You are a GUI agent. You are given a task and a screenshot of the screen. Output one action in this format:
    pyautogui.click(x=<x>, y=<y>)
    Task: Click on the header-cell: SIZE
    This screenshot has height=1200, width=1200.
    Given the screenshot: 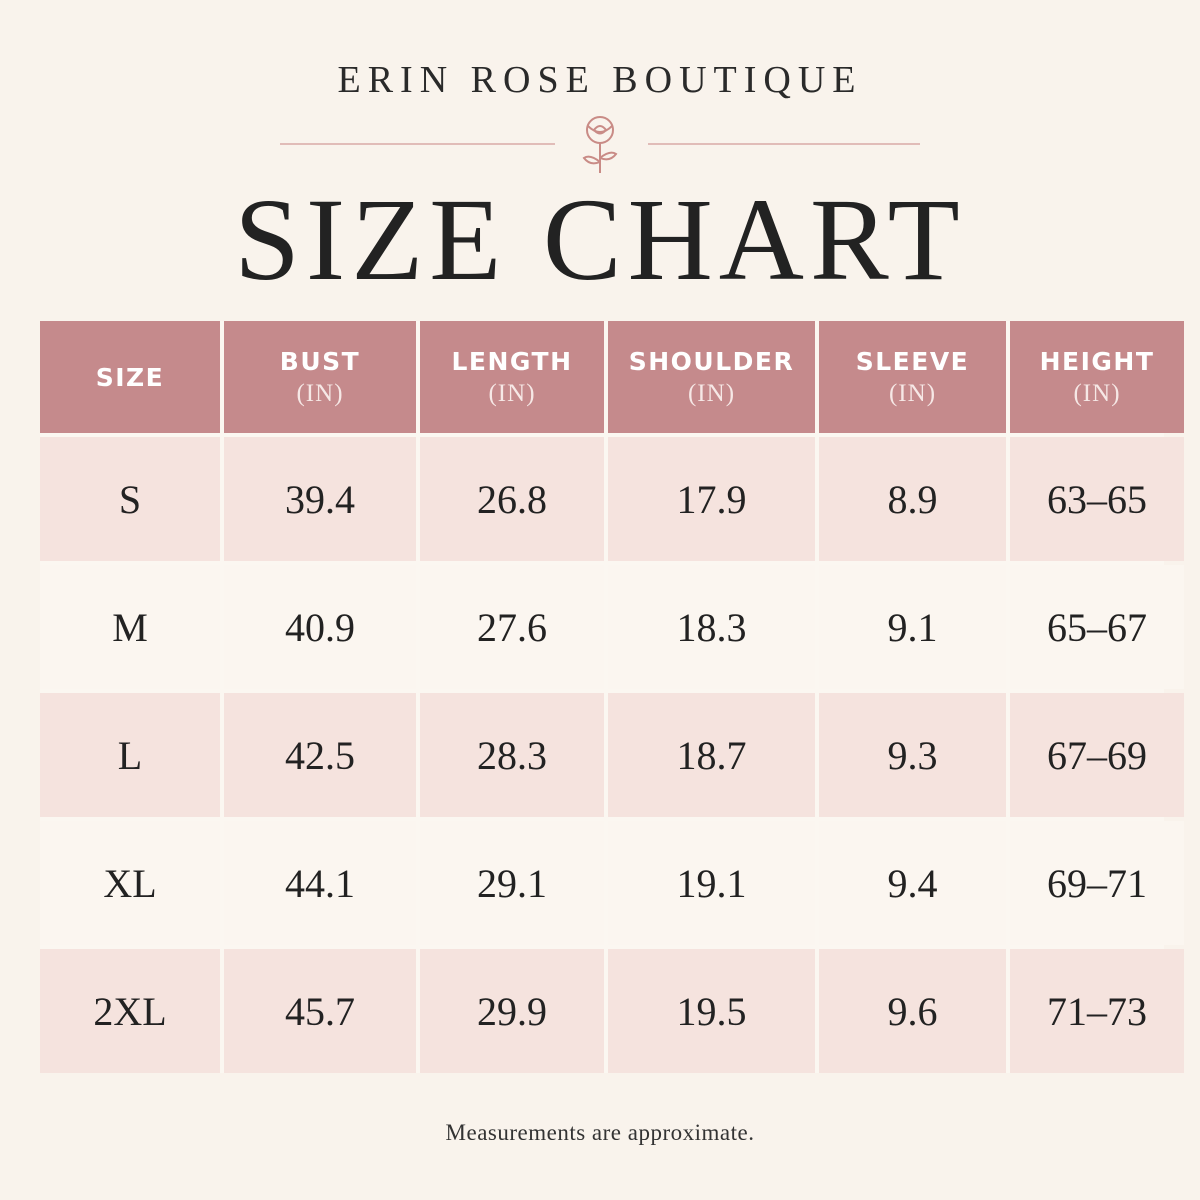 What is the action you would take?
    pyautogui.click(x=130, y=377)
    